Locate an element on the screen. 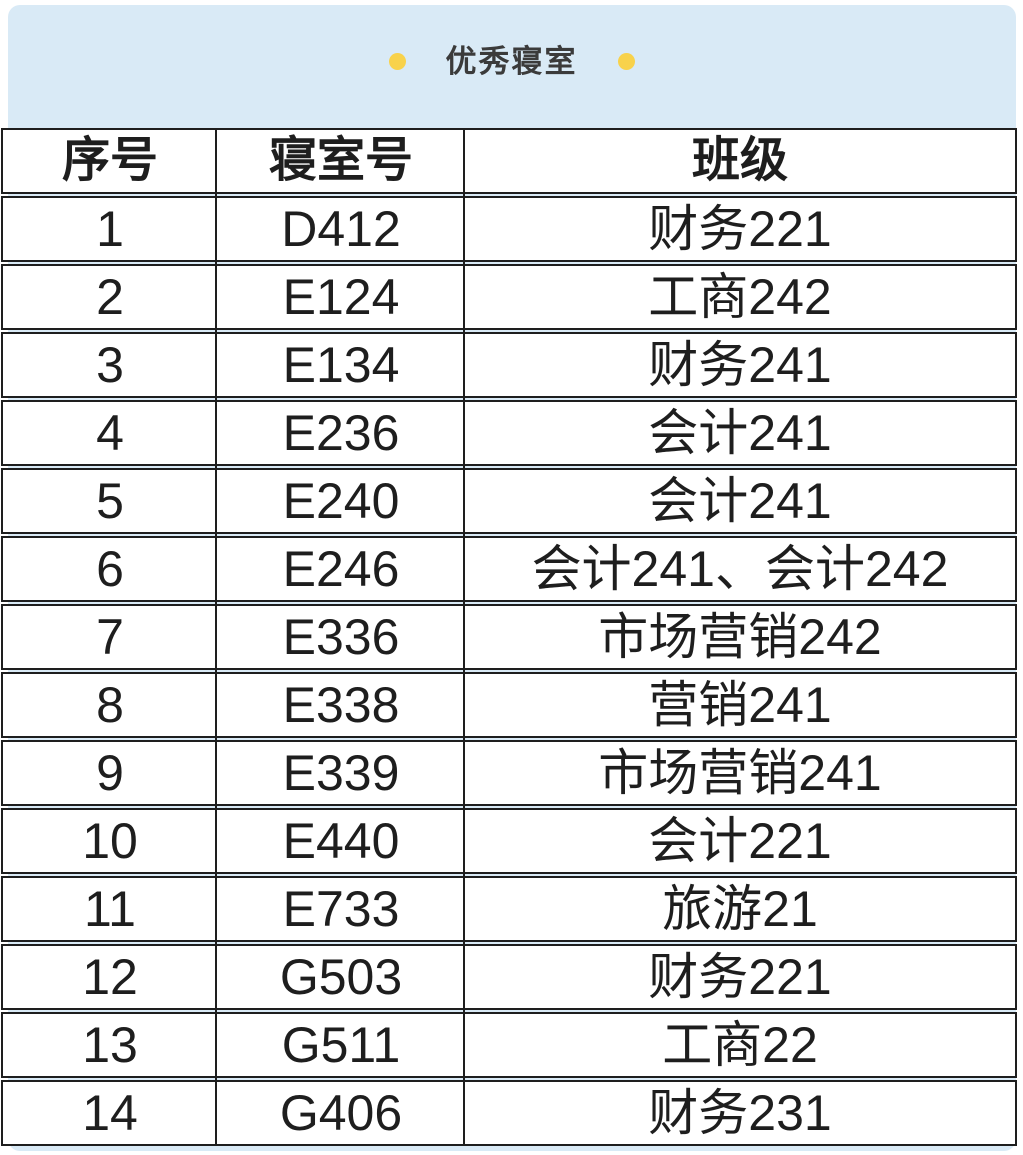 Image resolution: width=1023 pixels, height=1155 pixels. cell-class: 营销241 is located at coordinates (740, 705).